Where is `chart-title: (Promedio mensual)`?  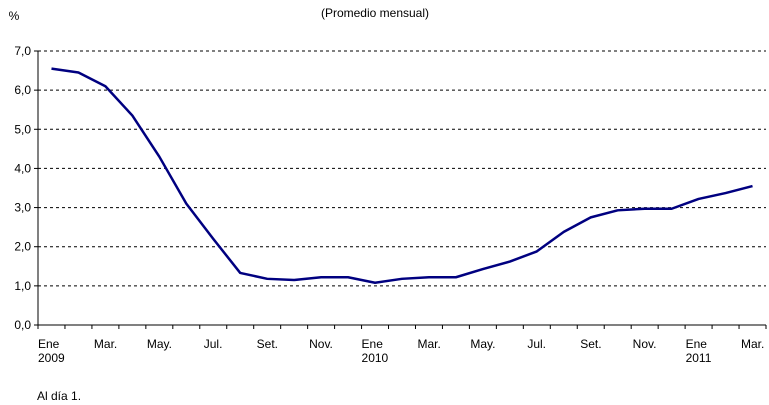
chart-title: (Promedio mensual) is located at coordinates (375, 13).